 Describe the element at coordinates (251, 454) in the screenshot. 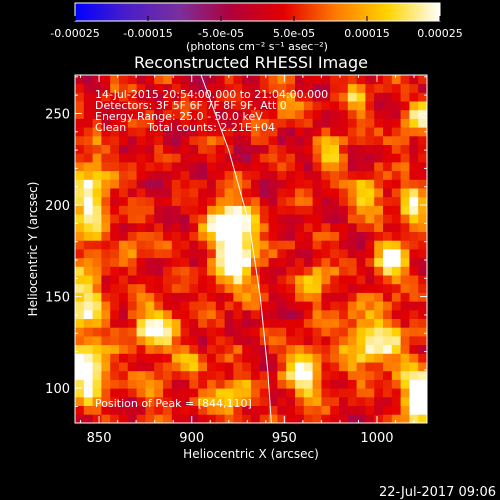

I see `x-axis-label: Heliocentric X (arcsec)` at that location.